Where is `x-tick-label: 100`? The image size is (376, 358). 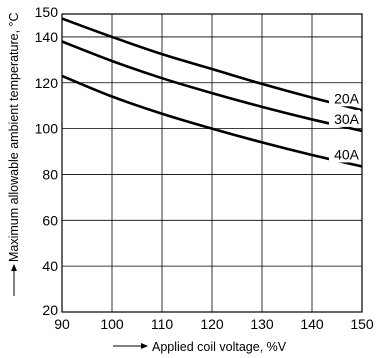
x-tick-label: 100 is located at coordinates (112, 324).